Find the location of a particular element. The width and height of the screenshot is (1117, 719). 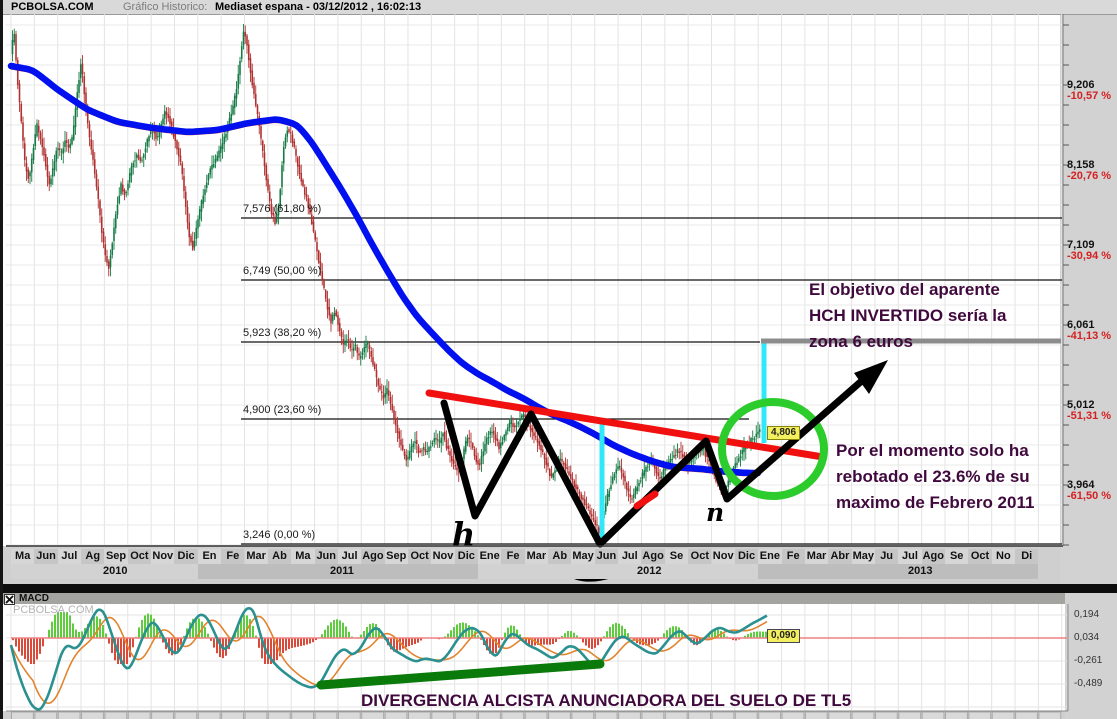

x-axis-month-label: Di is located at coordinates (1027, 556).